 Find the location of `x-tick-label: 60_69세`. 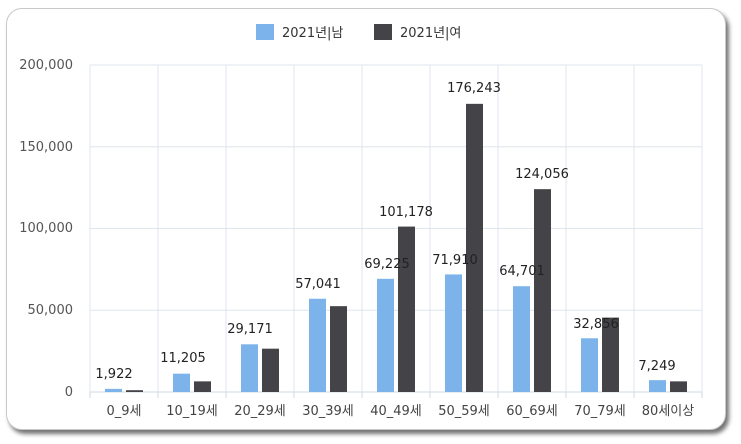

x-tick-label: 60_69세 is located at coordinates (532, 411).